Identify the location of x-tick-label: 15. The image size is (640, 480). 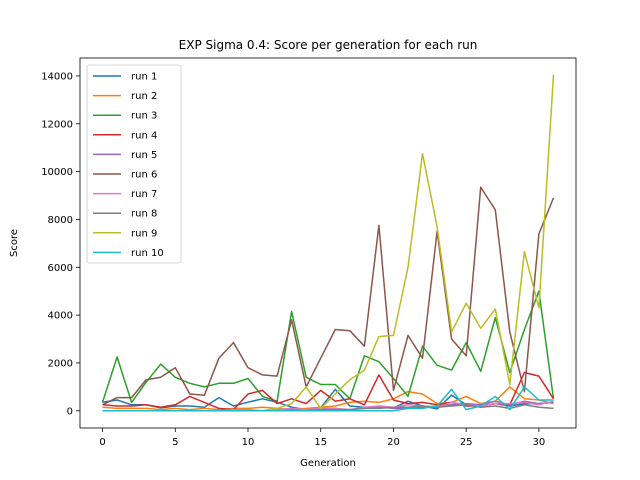
(320, 442).